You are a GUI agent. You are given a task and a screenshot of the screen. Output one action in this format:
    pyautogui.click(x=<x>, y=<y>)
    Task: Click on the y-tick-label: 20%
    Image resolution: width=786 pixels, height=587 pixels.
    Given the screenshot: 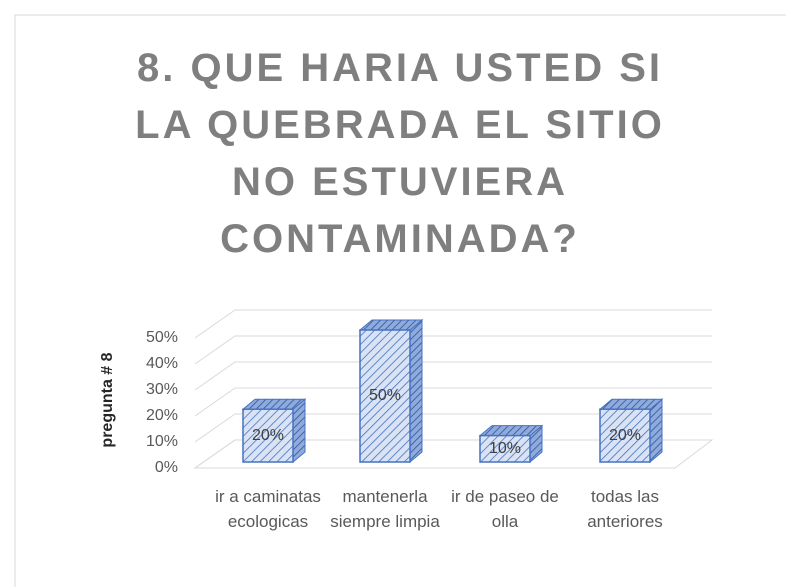 What is the action you would take?
    pyautogui.click(x=162, y=415)
    